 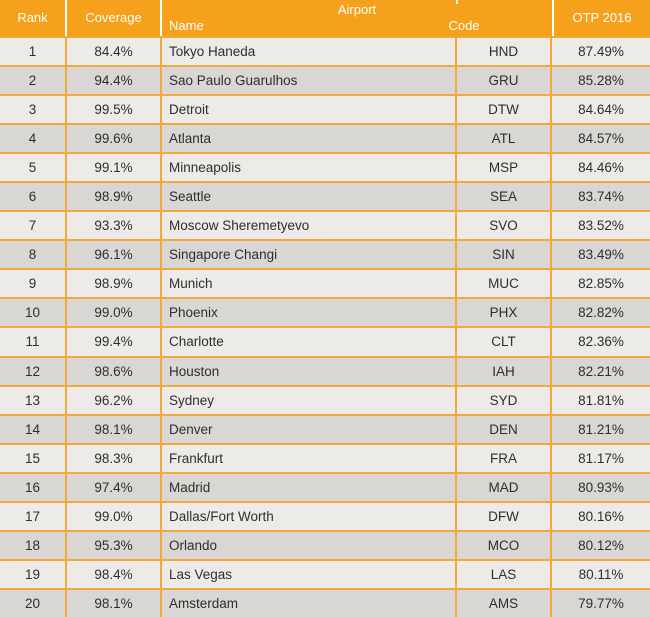 What do you see at coordinates (309, 313) in the screenshot?
I see `airport-name-cell: Phoenix` at bounding box center [309, 313].